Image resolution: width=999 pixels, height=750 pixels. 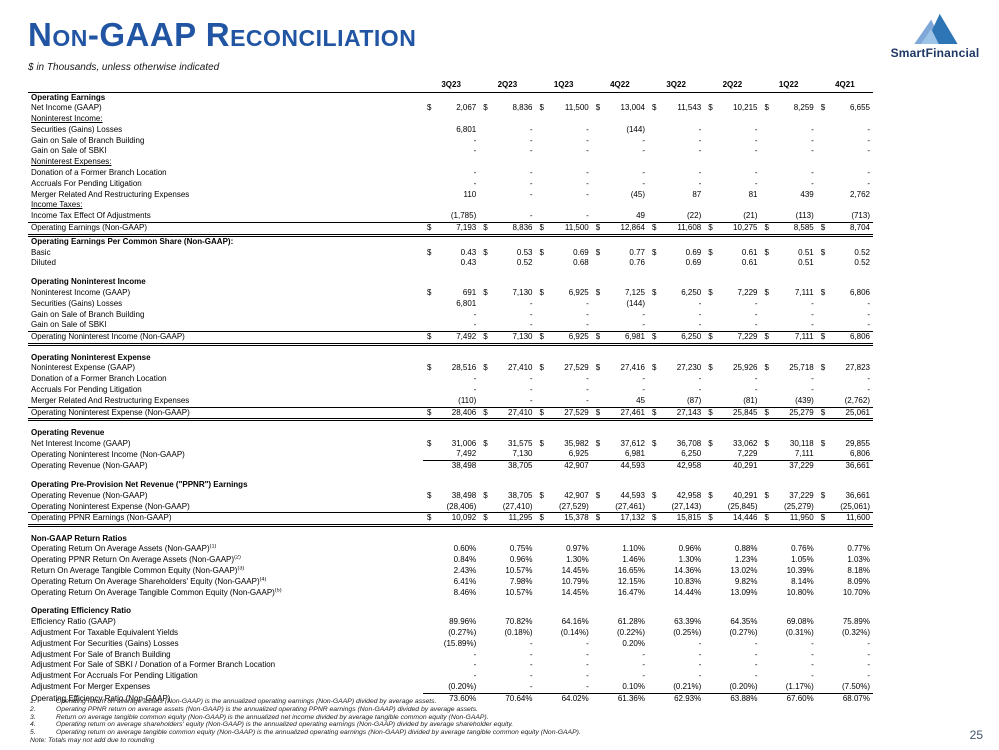 What do you see at coordinates (67, 119) in the screenshot?
I see `row-label: Noninterest Income:` at bounding box center [67, 119].